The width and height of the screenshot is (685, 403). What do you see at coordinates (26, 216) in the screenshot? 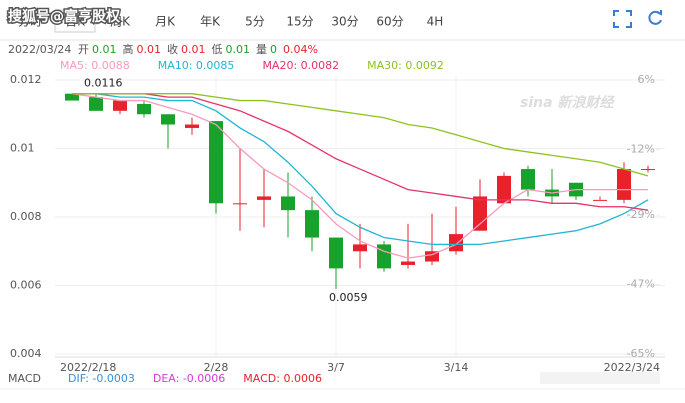
I see `y-tick-label: 0.008` at bounding box center [26, 216].